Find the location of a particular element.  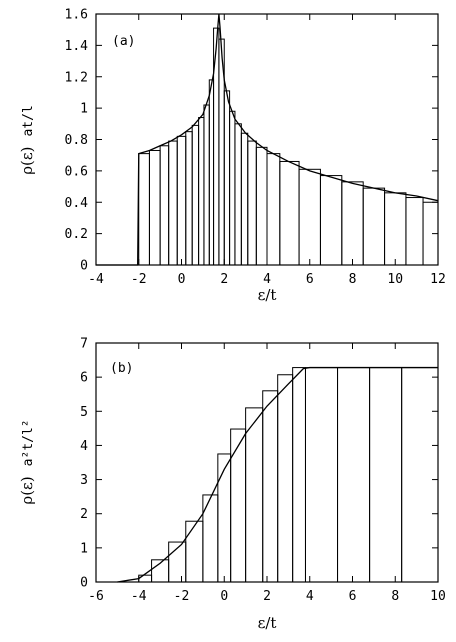

panel-b-xtick-label: 8 is located at coordinates (395, 596).